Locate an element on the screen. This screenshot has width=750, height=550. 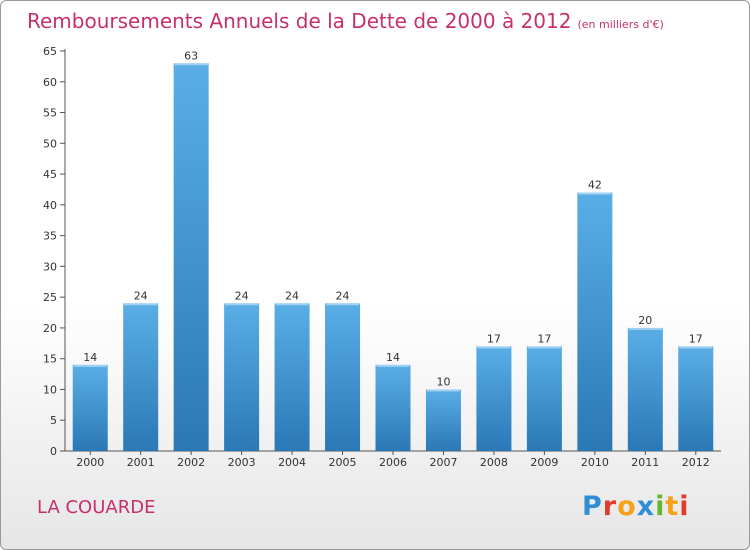
x-tick-label: 2008 is located at coordinates (494, 462).